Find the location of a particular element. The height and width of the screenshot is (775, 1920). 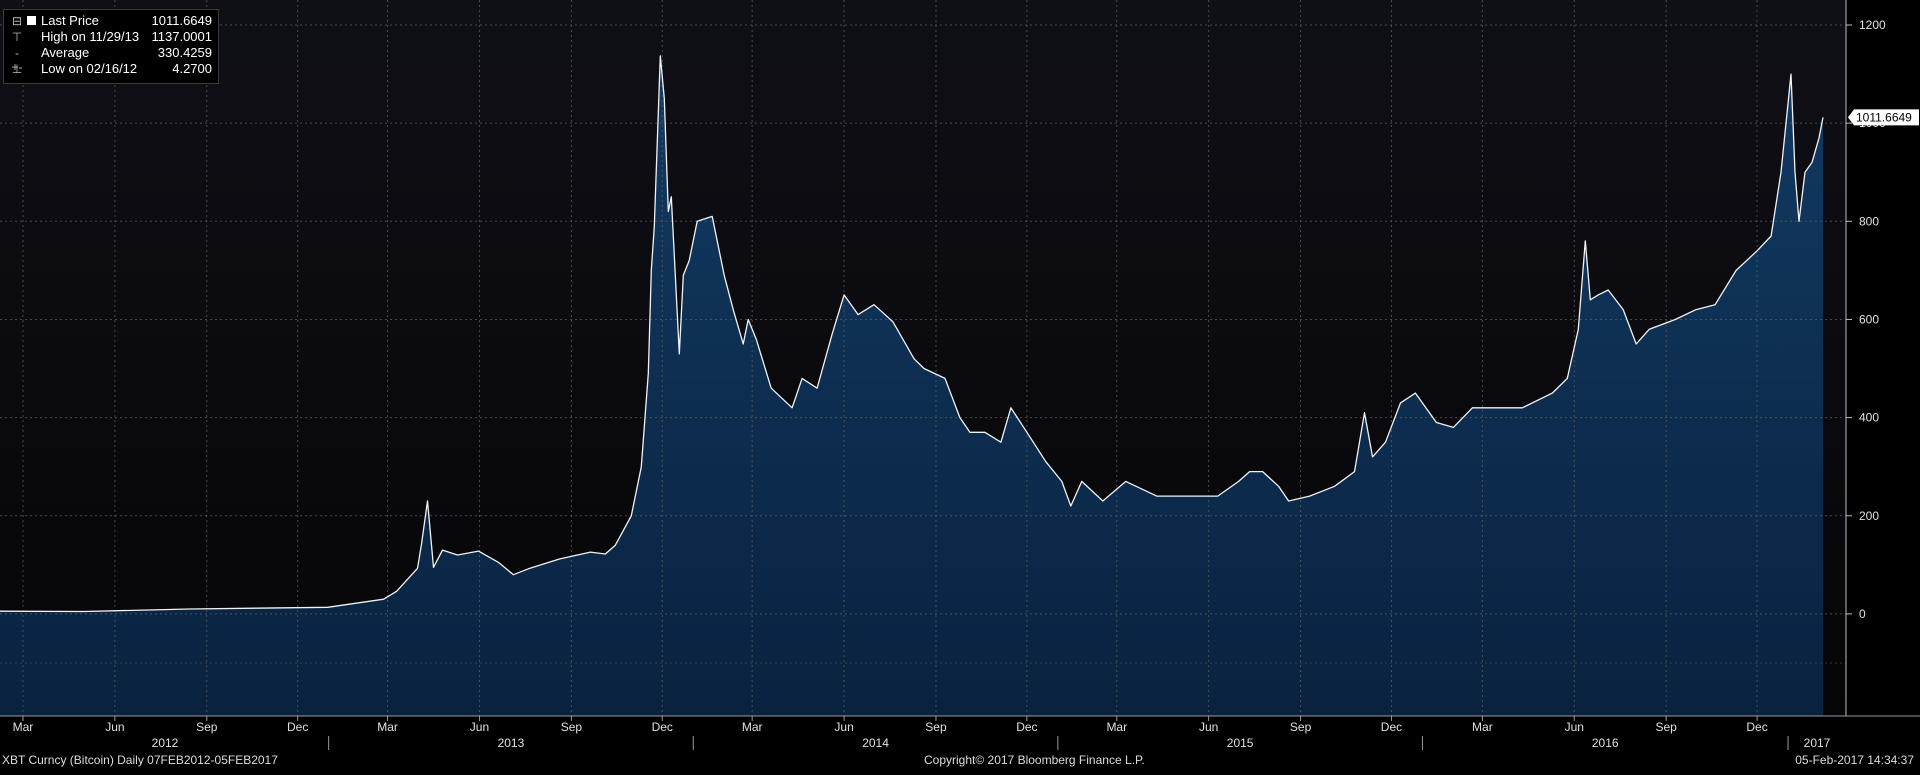

footer-copyright: Copyright© 2017 Bloomberg Finance L.P. is located at coordinates (1034, 760).